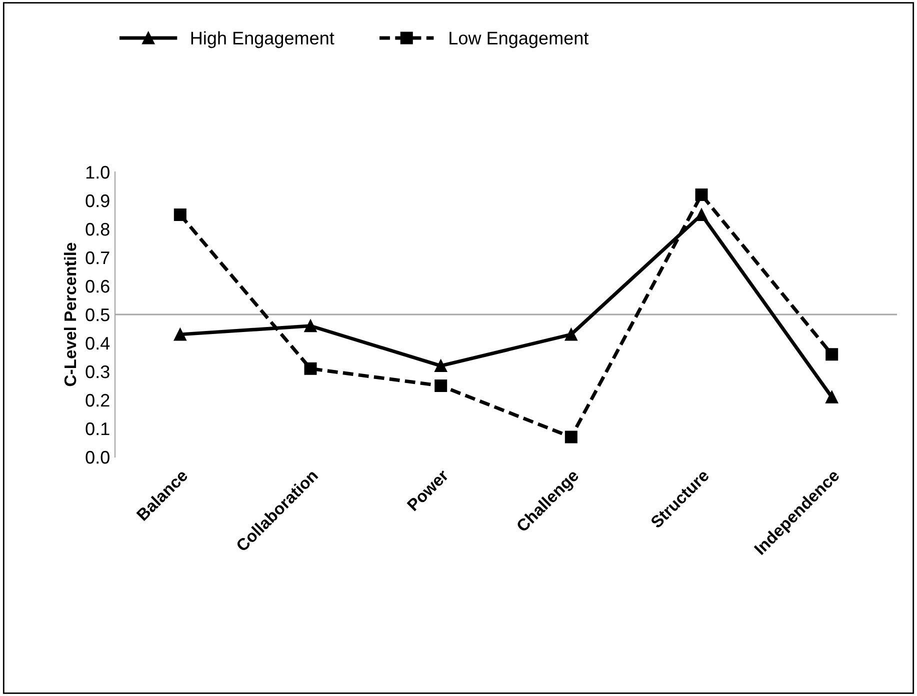  I want to click on y-tick-label: 0.3, so click(98, 371).